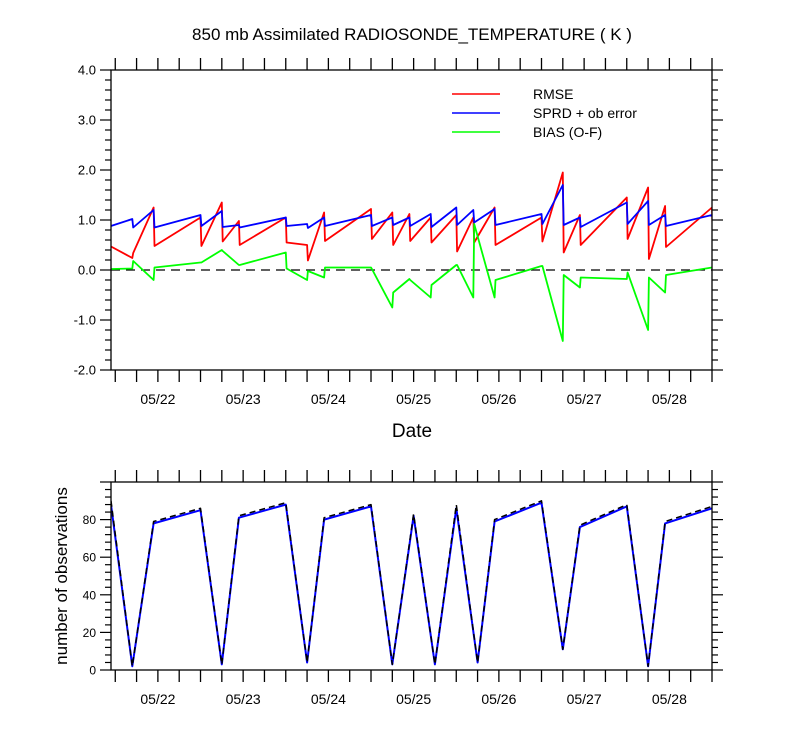  What do you see at coordinates (61, 576) in the screenshot?
I see `y-axis-label-observations: number of observations` at bounding box center [61, 576].